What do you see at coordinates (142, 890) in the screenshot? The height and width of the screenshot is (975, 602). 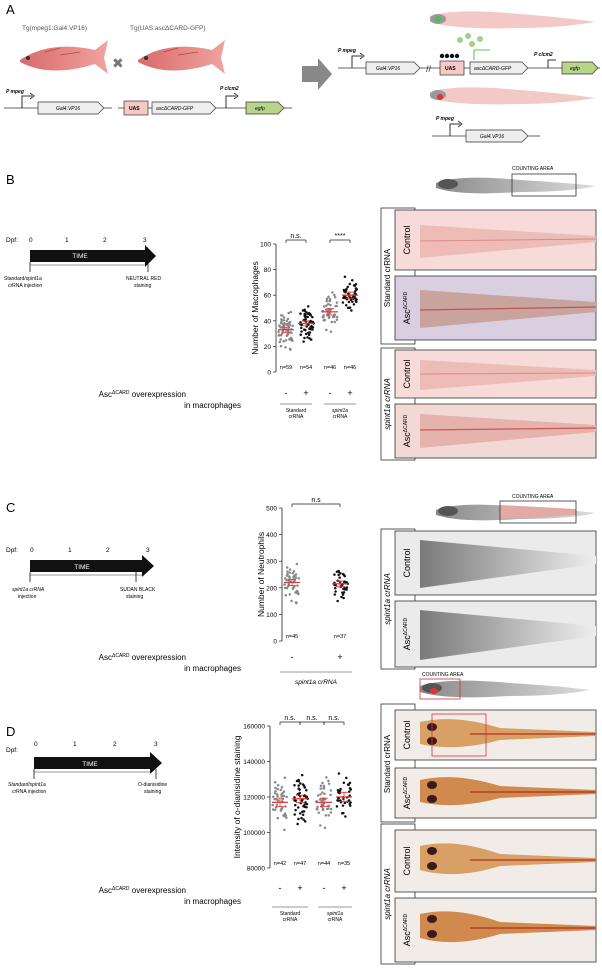 I see `svg-text: AscΔCARD overexpression` at bounding box center [142, 890].